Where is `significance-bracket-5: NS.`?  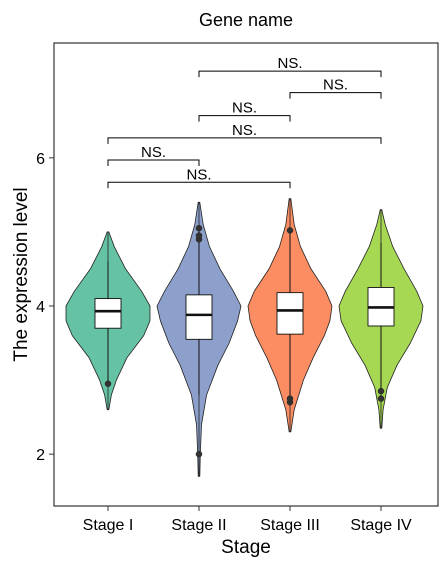 significance-bracket-5: NS. is located at coordinates (153, 155).